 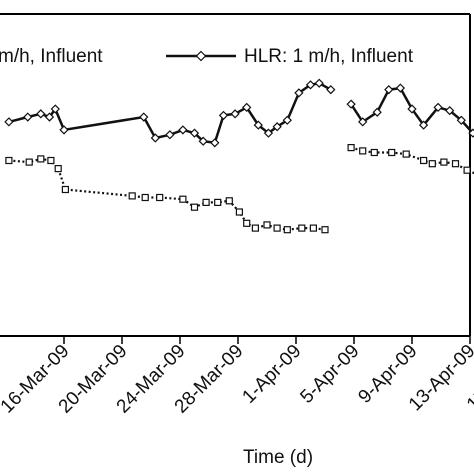 What do you see at coordinates (278, 457) in the screenshot?
I see `x-axis-title: Time (d)` at bounding box center [278, 457].